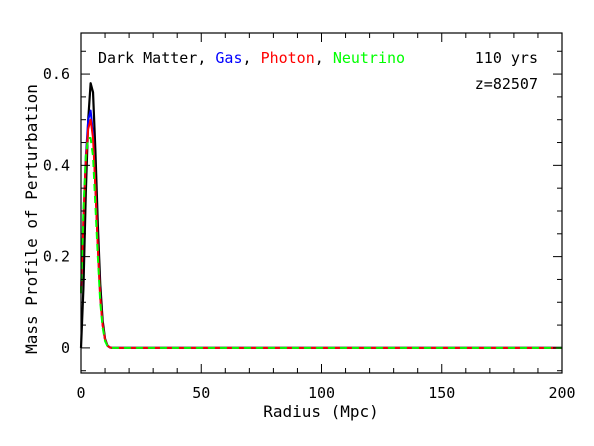 This screenshot has width=594, height=446. I want to click on x-tick-label: 100, so click(321, 393).